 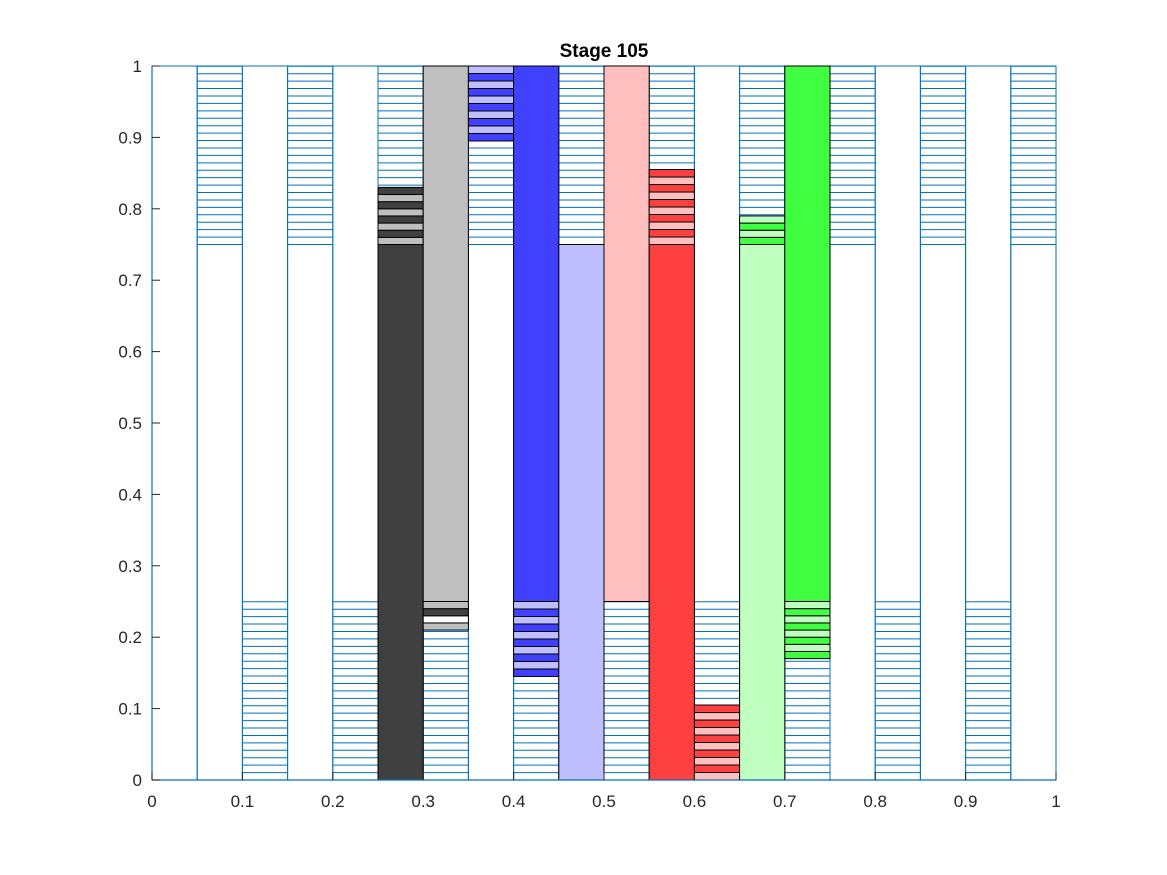 What do you see at coordinates (130, 709) in the screenshot?
I see `y-tick-label: 0.1` at bounding box center [130, 709].